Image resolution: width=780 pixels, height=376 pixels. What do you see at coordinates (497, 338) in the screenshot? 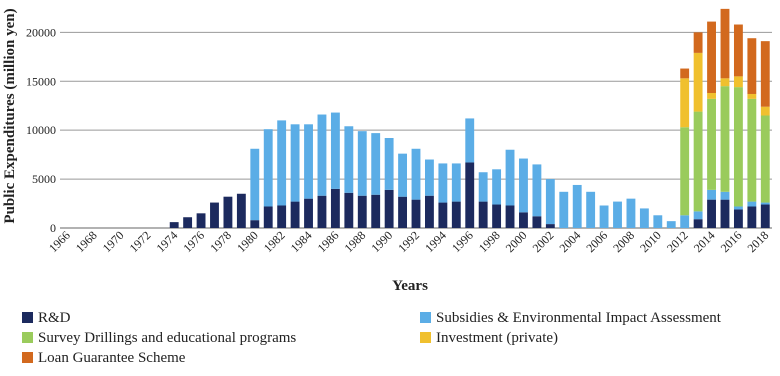
I see `legend-label: Investment (private)` at bounding box center [497, 338].